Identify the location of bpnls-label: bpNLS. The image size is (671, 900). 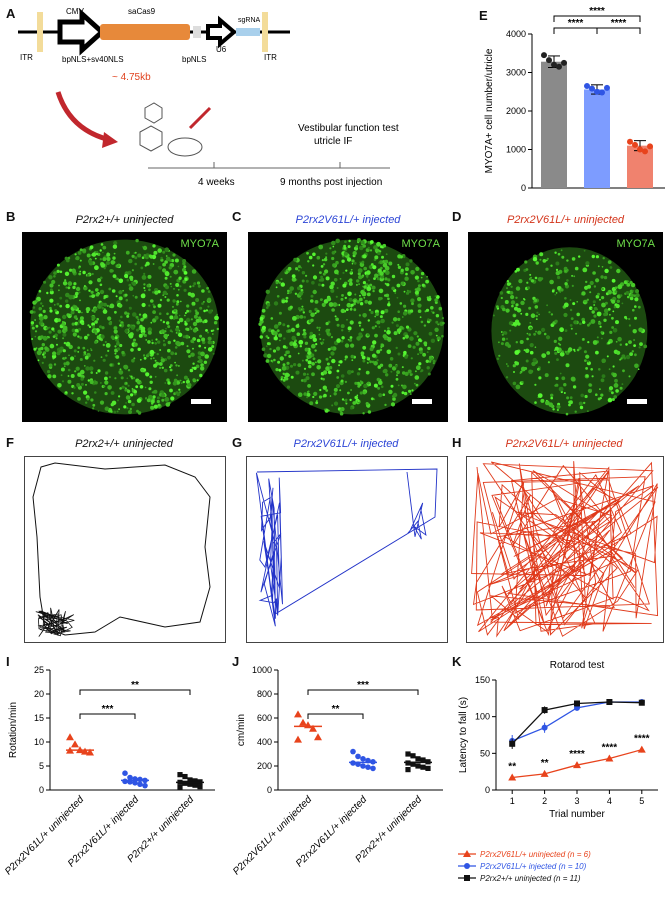
(194, 59).